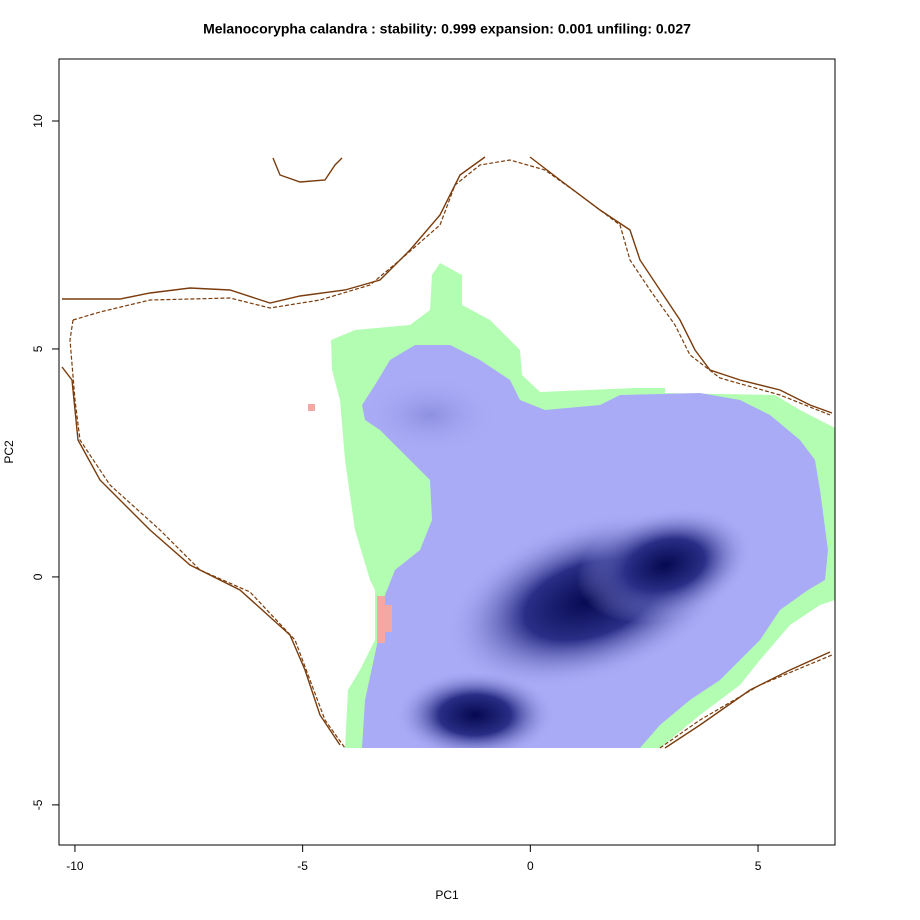 The height and width of the screenshot is (920, 920). What do you see at coordinates (38, 576) in the screenshot?
I see `y-tick-label: 0` at bounding box center [38, 576].